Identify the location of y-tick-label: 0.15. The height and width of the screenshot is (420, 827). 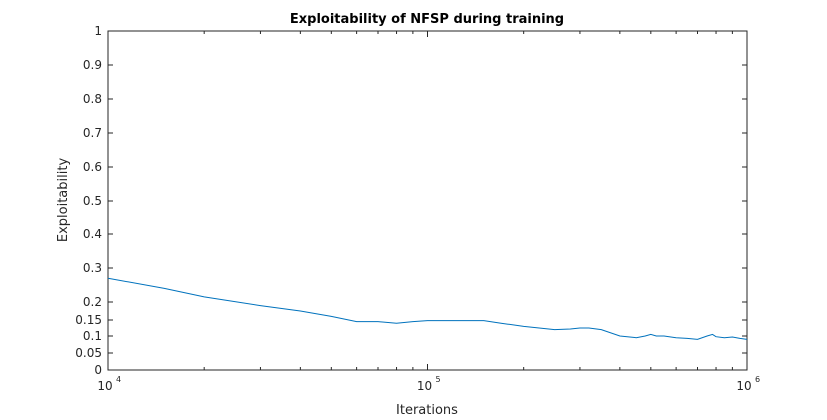
(88, 320).